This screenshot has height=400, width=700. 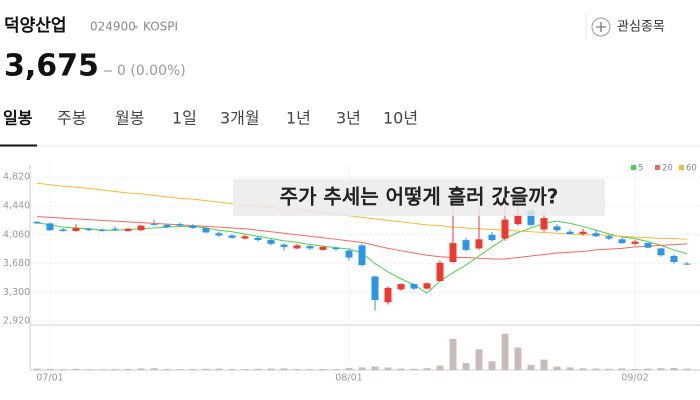 What do you see at coordinates (184, 118) in the screenshot?
I see `tab: 1일` at bounding box center [184, 118].